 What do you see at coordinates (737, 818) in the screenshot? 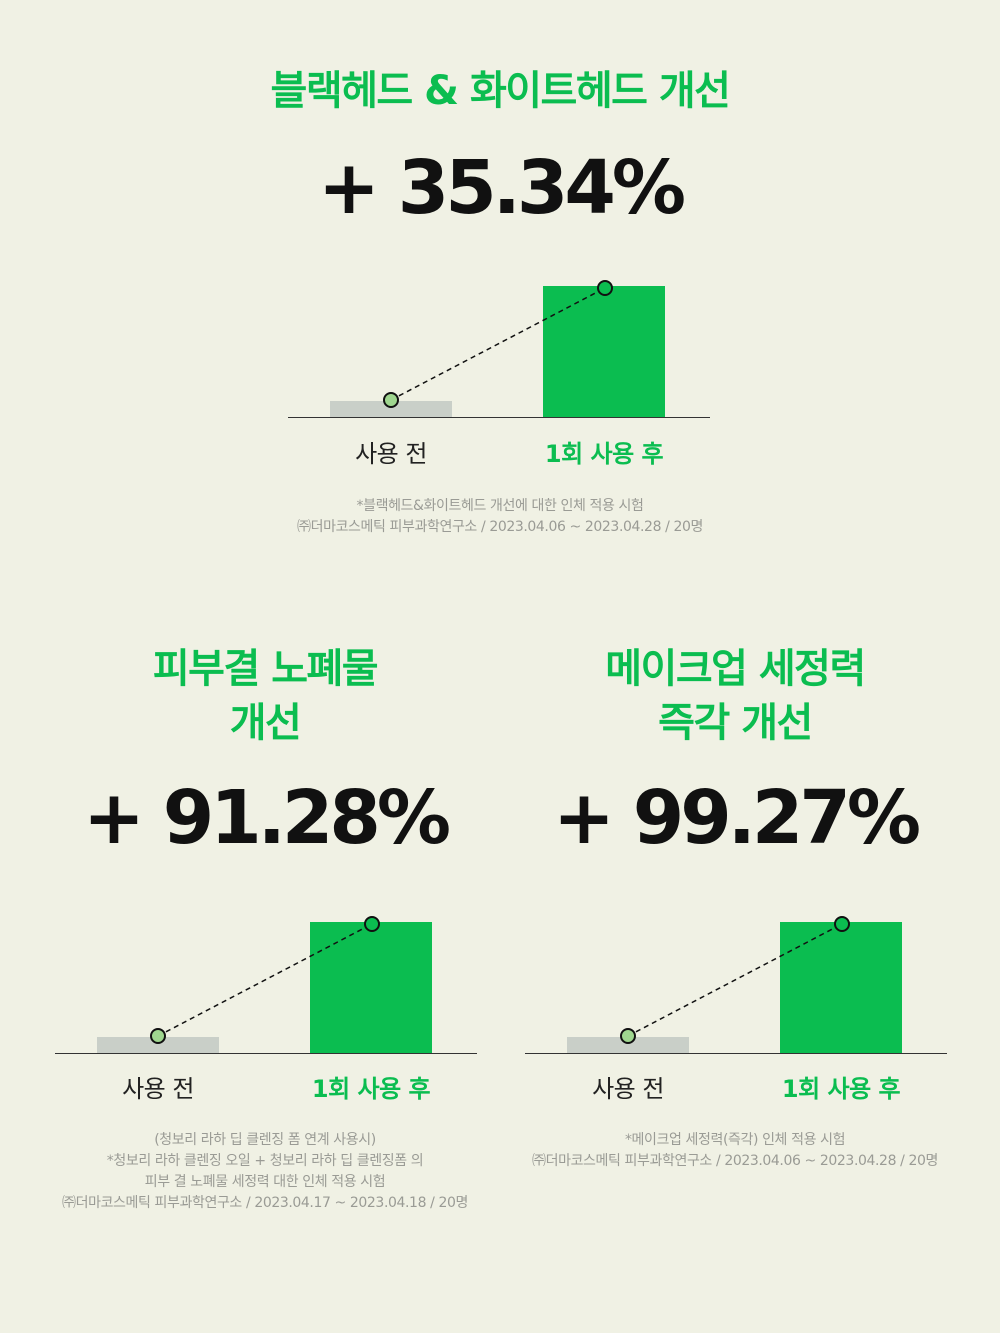
I see `improvement-percent: + 99.27%` at bounding box center [737, 818].